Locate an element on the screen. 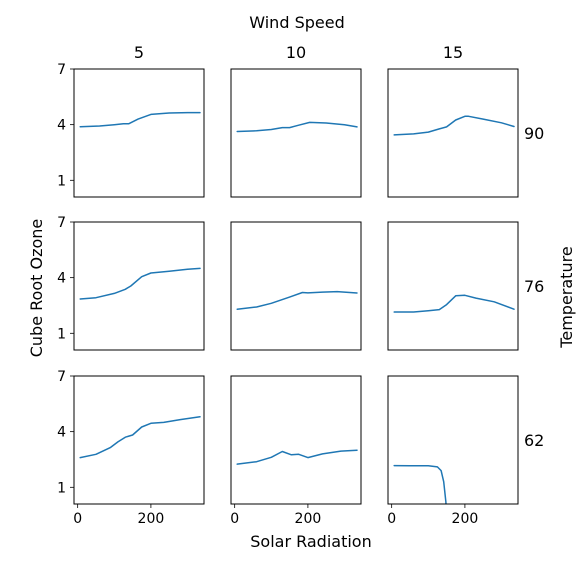 Image resolution: width=576 pixels, height=576 pixels. row-facet-value: 90 is located at coordinates (534, 133).